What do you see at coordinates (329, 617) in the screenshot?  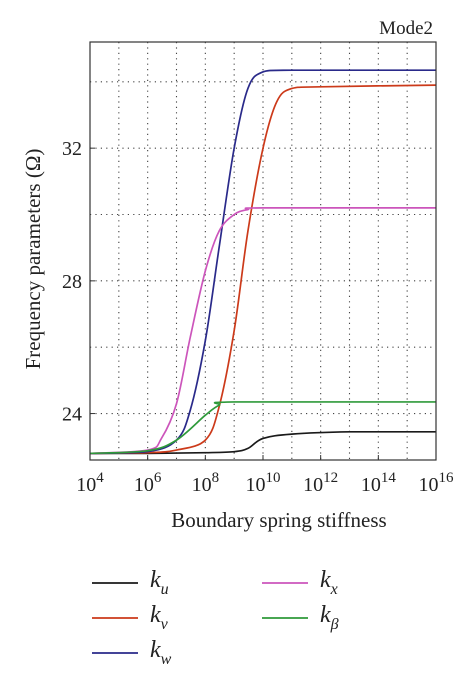 I see `legend-label: kβ` at bounding box center [329, 617].